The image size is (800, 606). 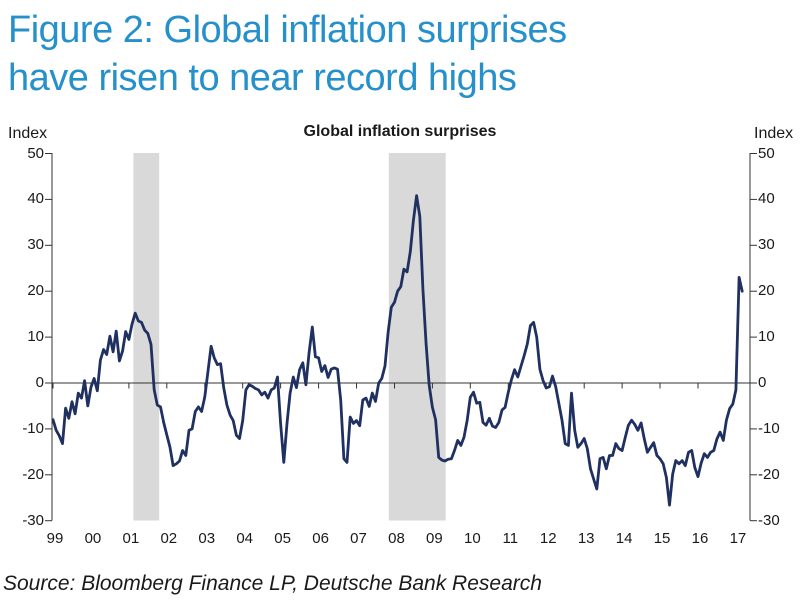 I want to click on y-axis-tick-labels-left: 50 40 30 20 10 0 -10 -20 -30, so click(x=22, y=303).